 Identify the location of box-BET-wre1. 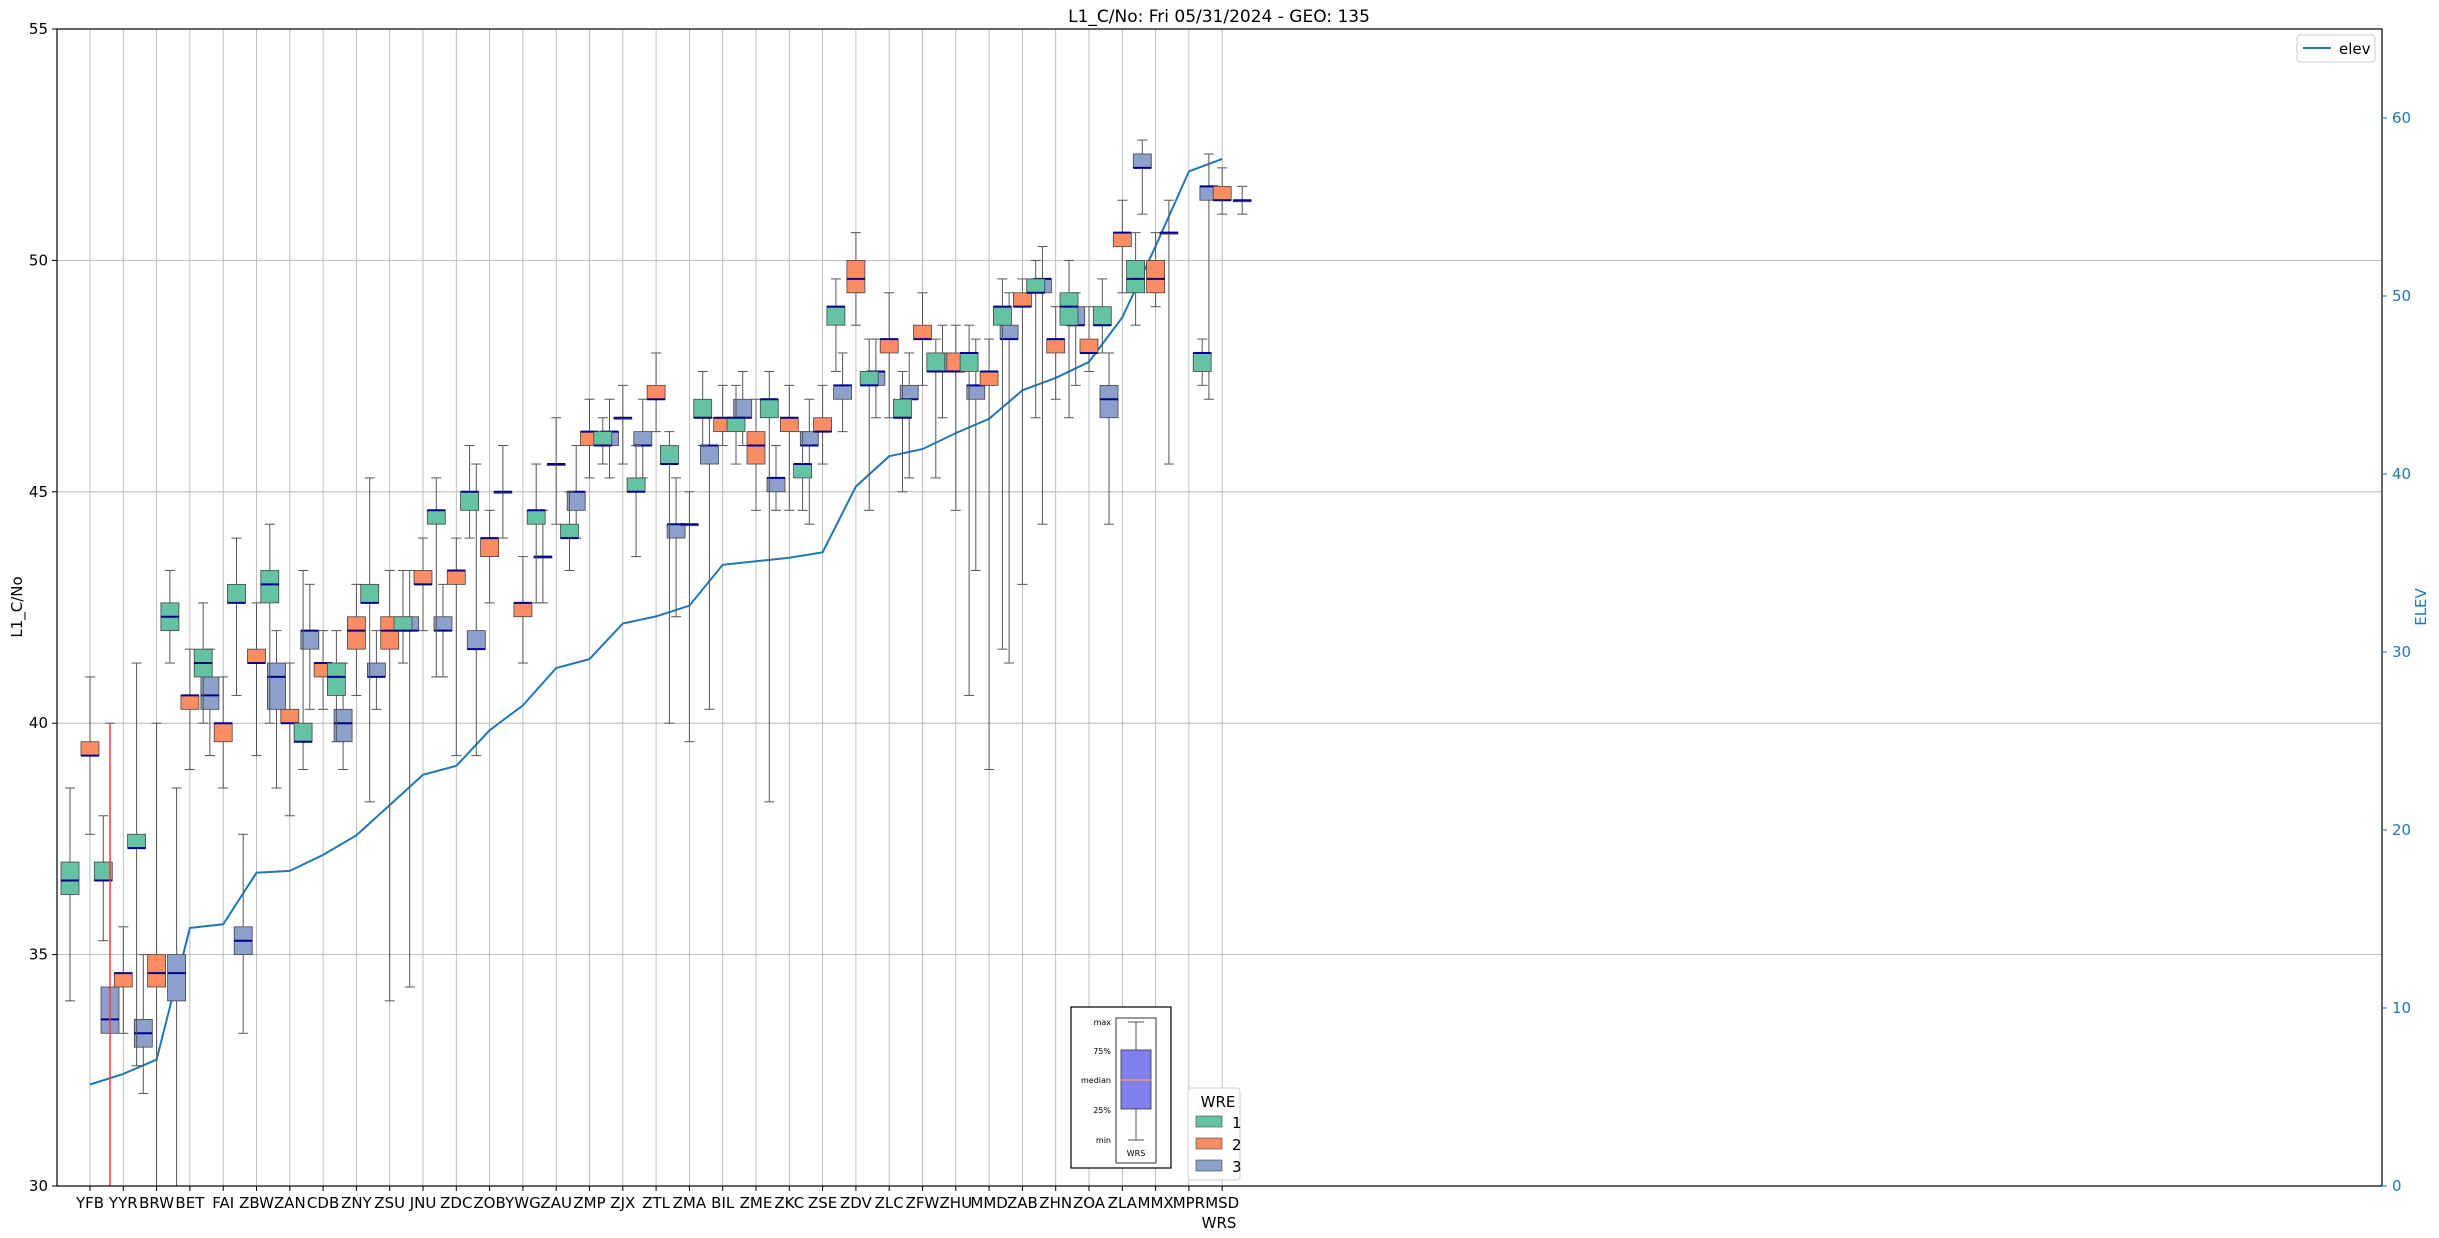
(170, 616).